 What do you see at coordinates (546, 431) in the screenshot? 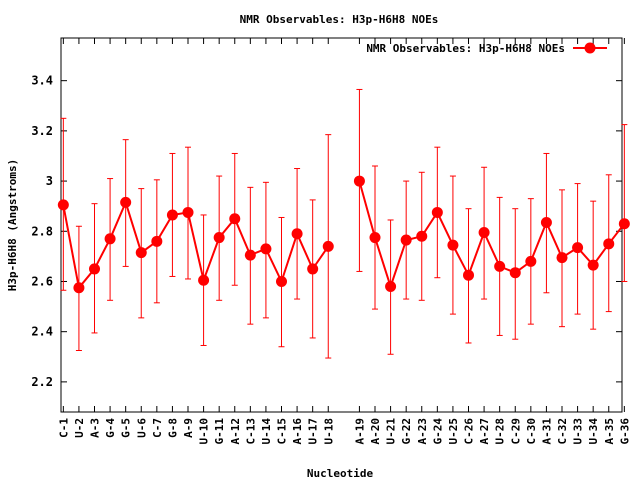
I see `x-tick-label: A-31` at bounding box center [546, 431].